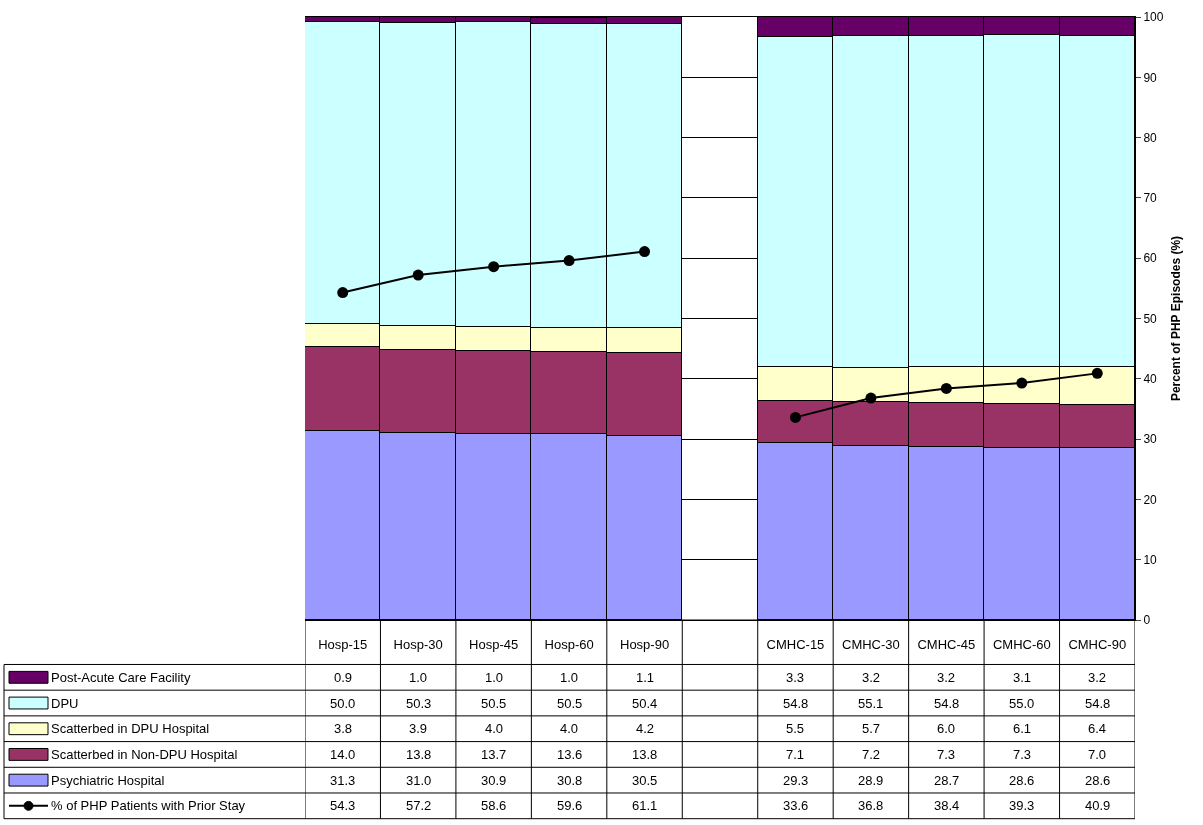 The height and width of the screenshot is (825, 1203). Describe the element at coordinates (1022, 728) in the screenshot. I see `data-label: 6.1` at that location.